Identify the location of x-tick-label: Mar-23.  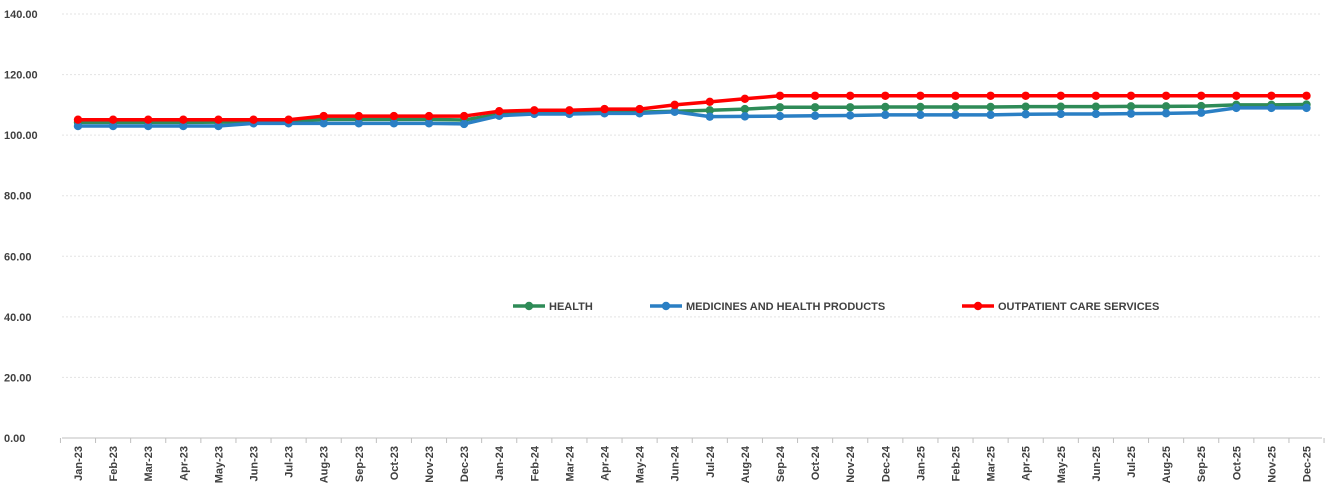
(149, 463).